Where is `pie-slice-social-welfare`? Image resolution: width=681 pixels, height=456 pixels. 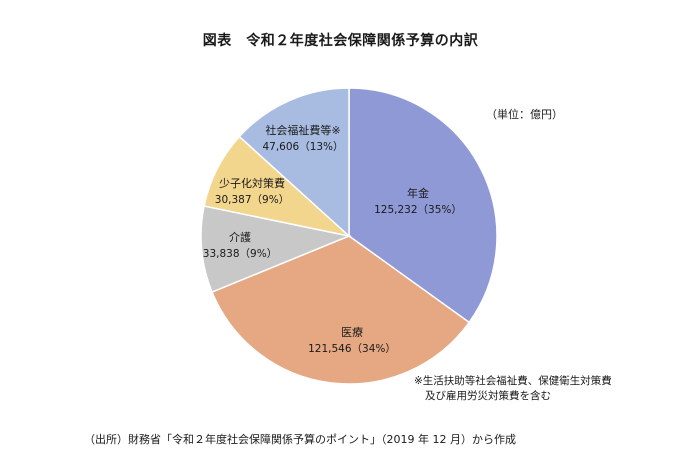
pie-slice-social-welfare is located at coordinates (294, 162).